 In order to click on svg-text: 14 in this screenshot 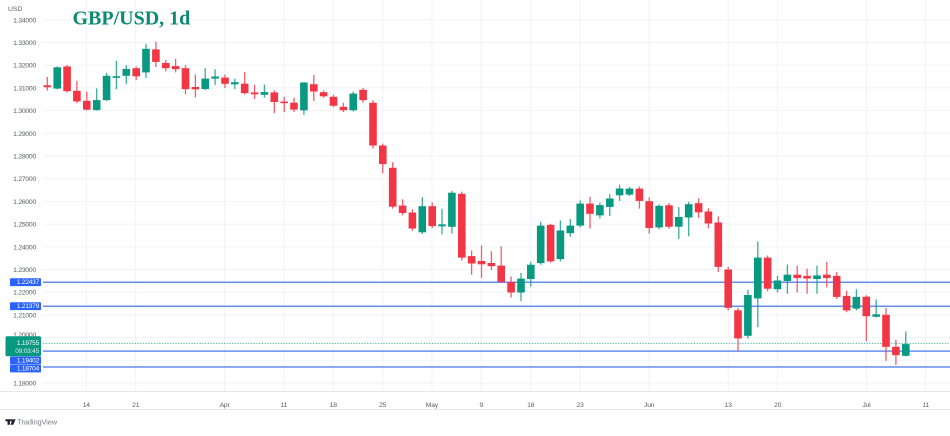, I will do `click(87, 405)`.